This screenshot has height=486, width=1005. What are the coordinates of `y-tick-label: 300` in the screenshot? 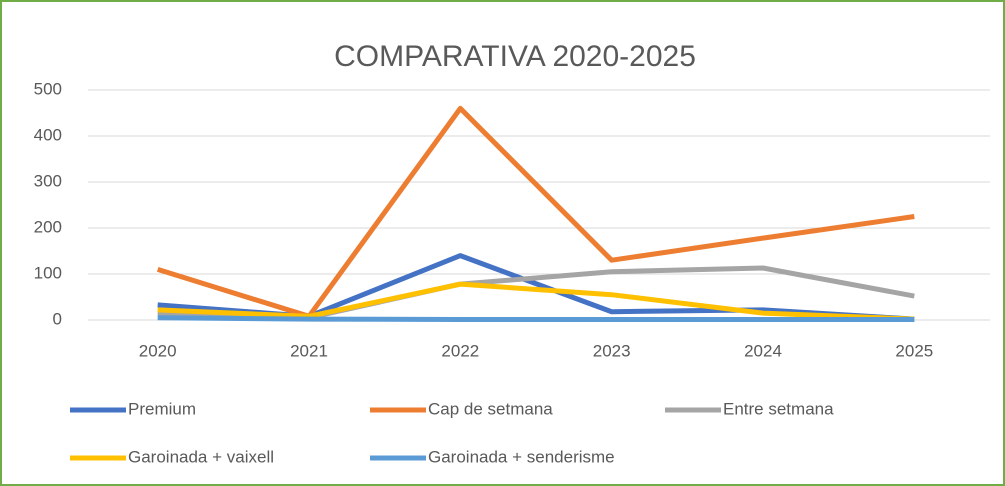 It's located at (48, 180).